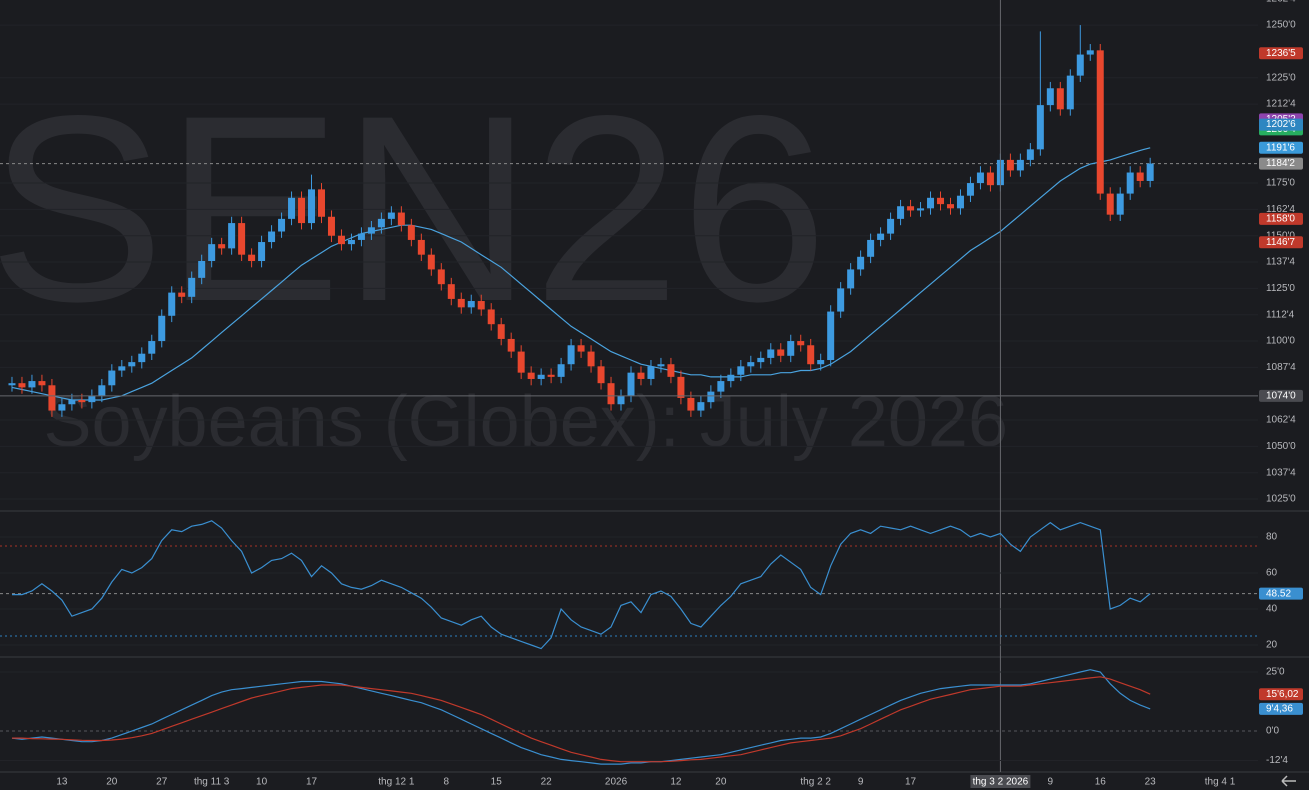  What do you see at coordinates (676, 782) in the screenshot?
I see `x-tick-label: 12` at bounding box center [676, 782].